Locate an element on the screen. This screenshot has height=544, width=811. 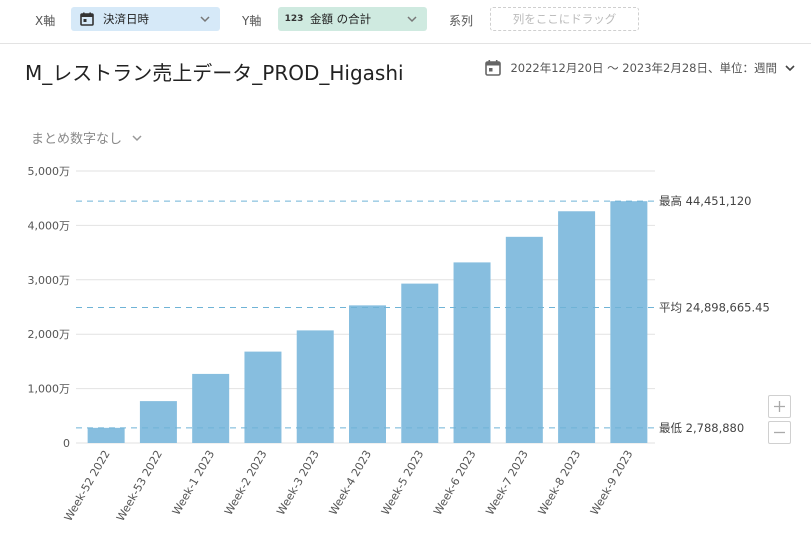
summary-select: まとめ数字なし is located at coordinates (87, 137).